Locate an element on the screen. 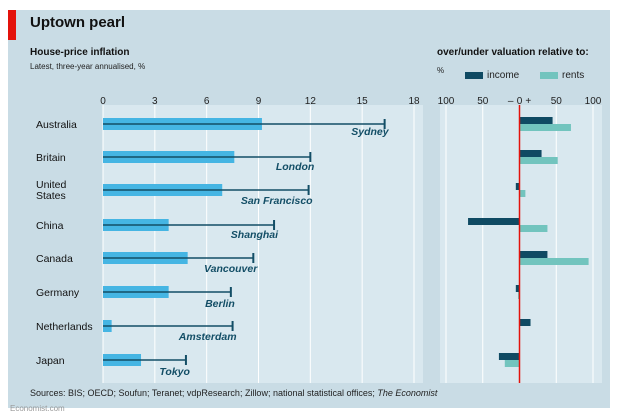 This screenshot has width=640, height=416. right-tick-label: 0 is located at coordinates (520, 101).